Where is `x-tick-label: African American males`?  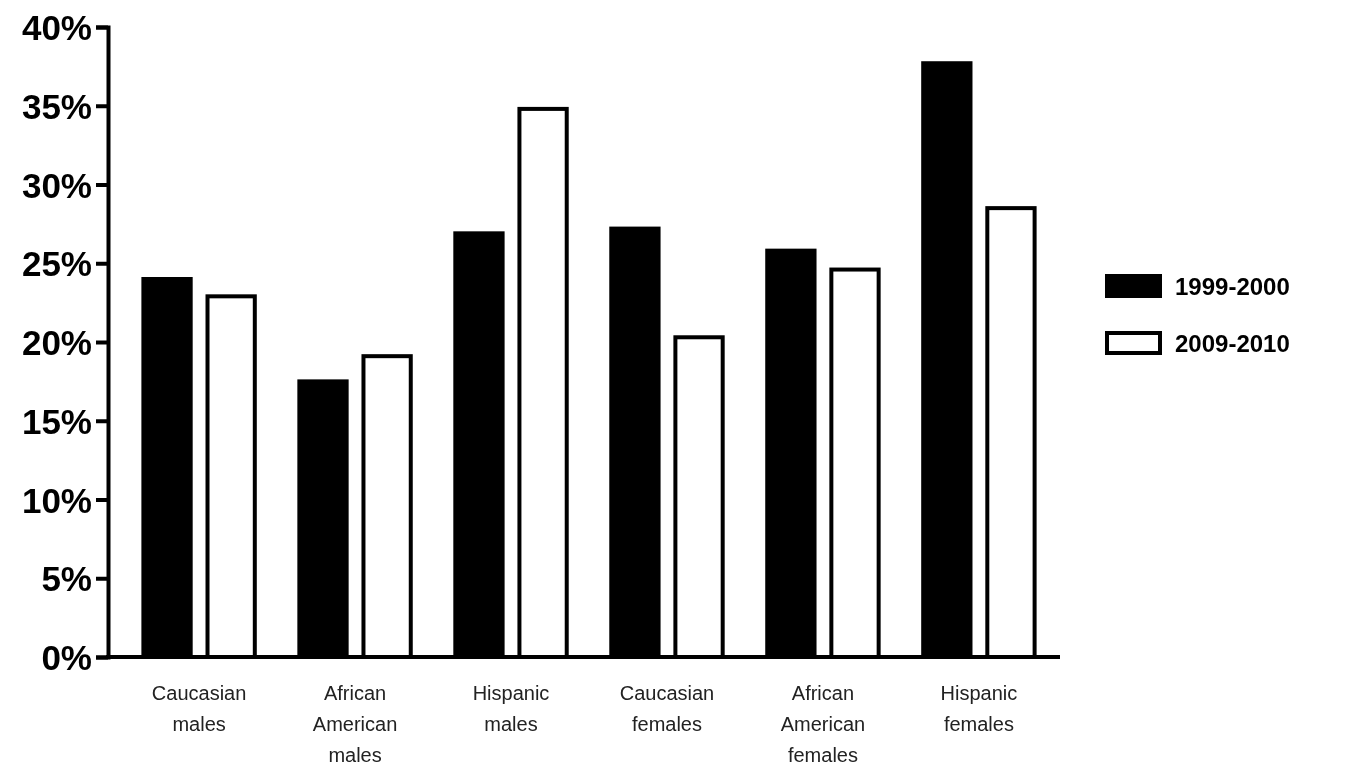 x-tick-label: African American males is located at coordinates (355, 724).